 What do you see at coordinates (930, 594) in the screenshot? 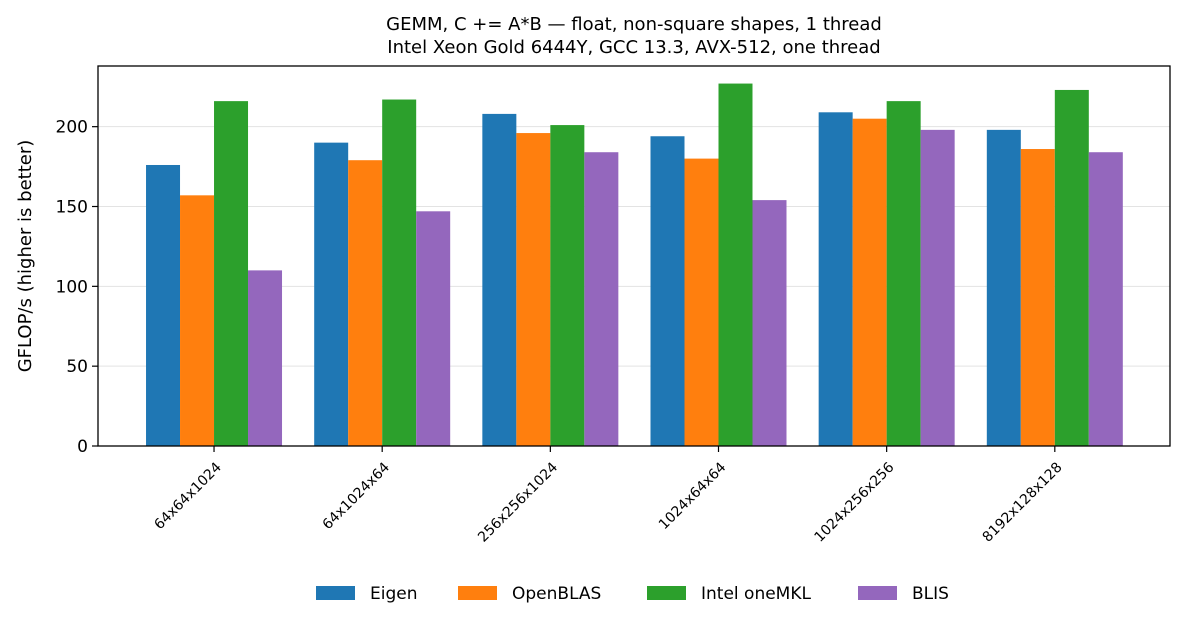
I see `legend-label: BLIS` at bounding box center [930, 594].